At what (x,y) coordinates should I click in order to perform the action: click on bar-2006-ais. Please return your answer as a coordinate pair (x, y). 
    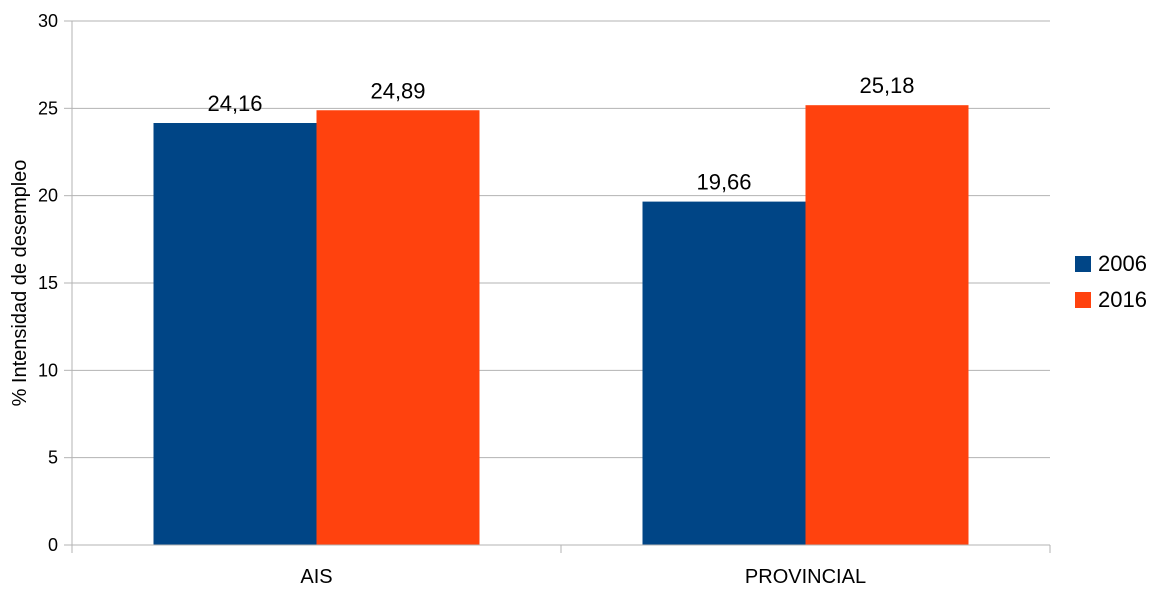
    Looking at the image, I should click on (235, 334).